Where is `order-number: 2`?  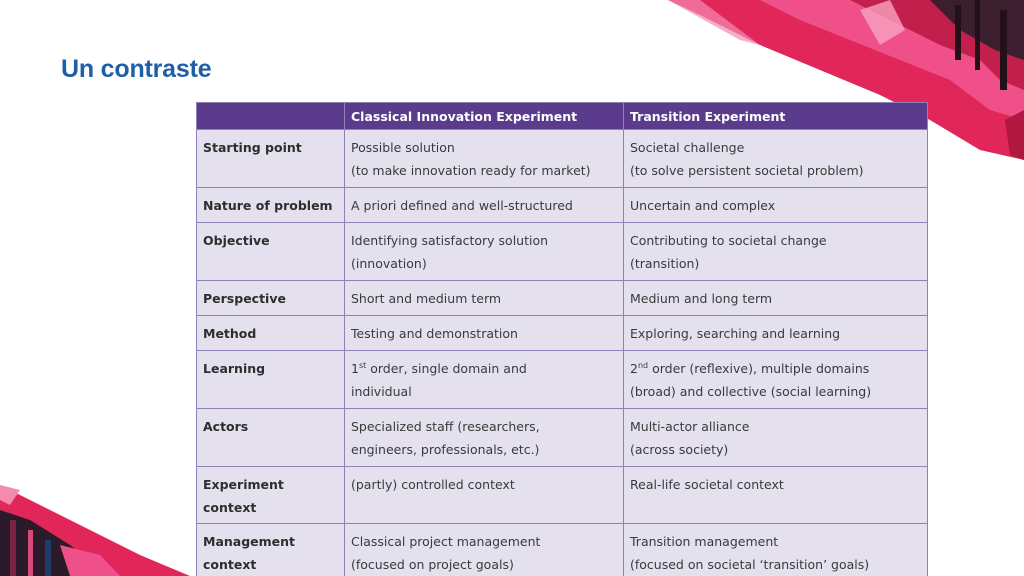 order-number: 2 is located at coordinates (634, 368).